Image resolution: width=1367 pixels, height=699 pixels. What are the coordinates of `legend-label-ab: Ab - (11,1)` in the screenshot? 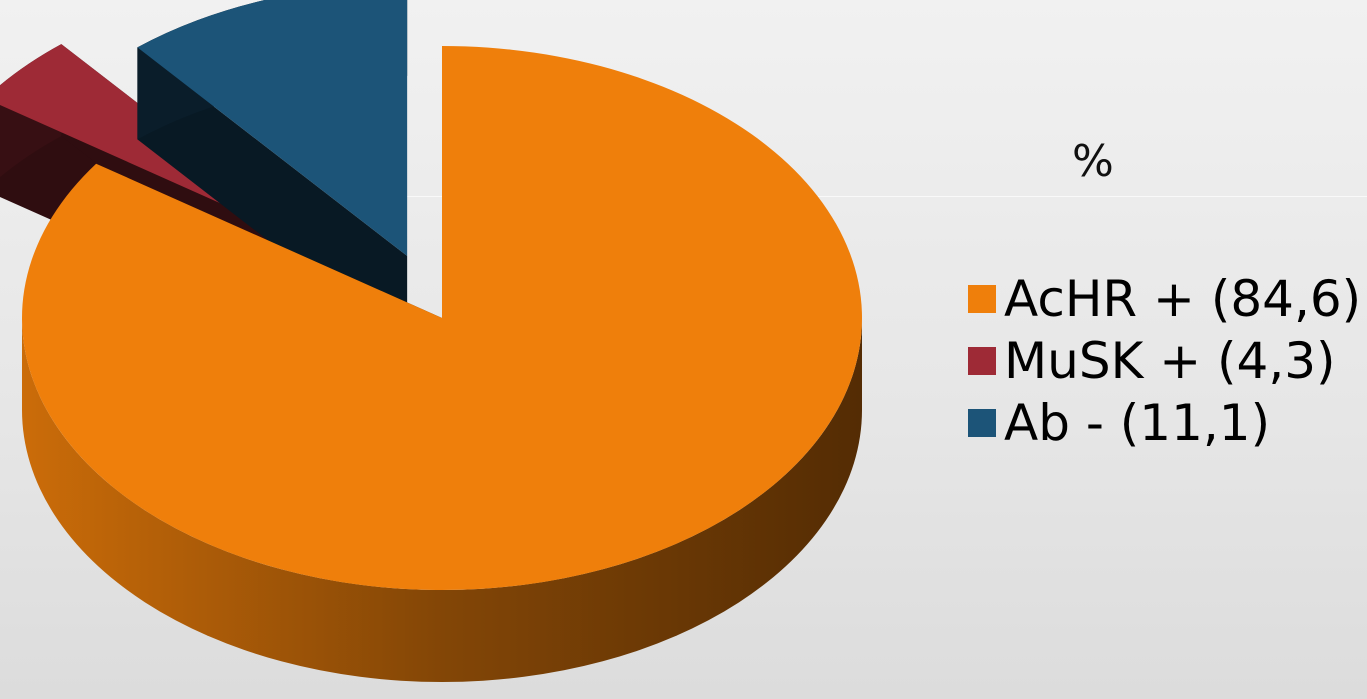 It's located at (1137, 423).